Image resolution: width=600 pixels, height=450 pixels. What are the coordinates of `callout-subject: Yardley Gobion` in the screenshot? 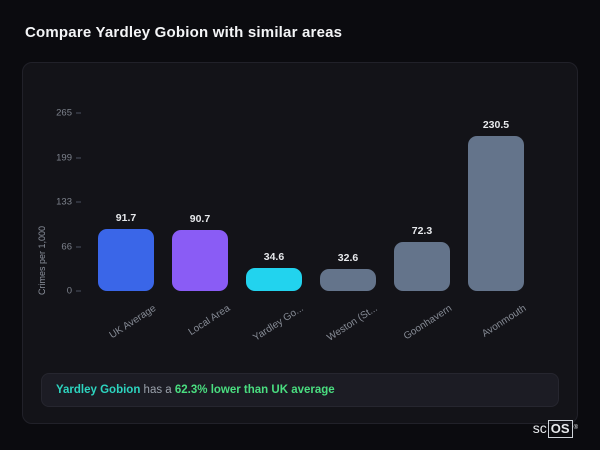 It's located at (98, 390).